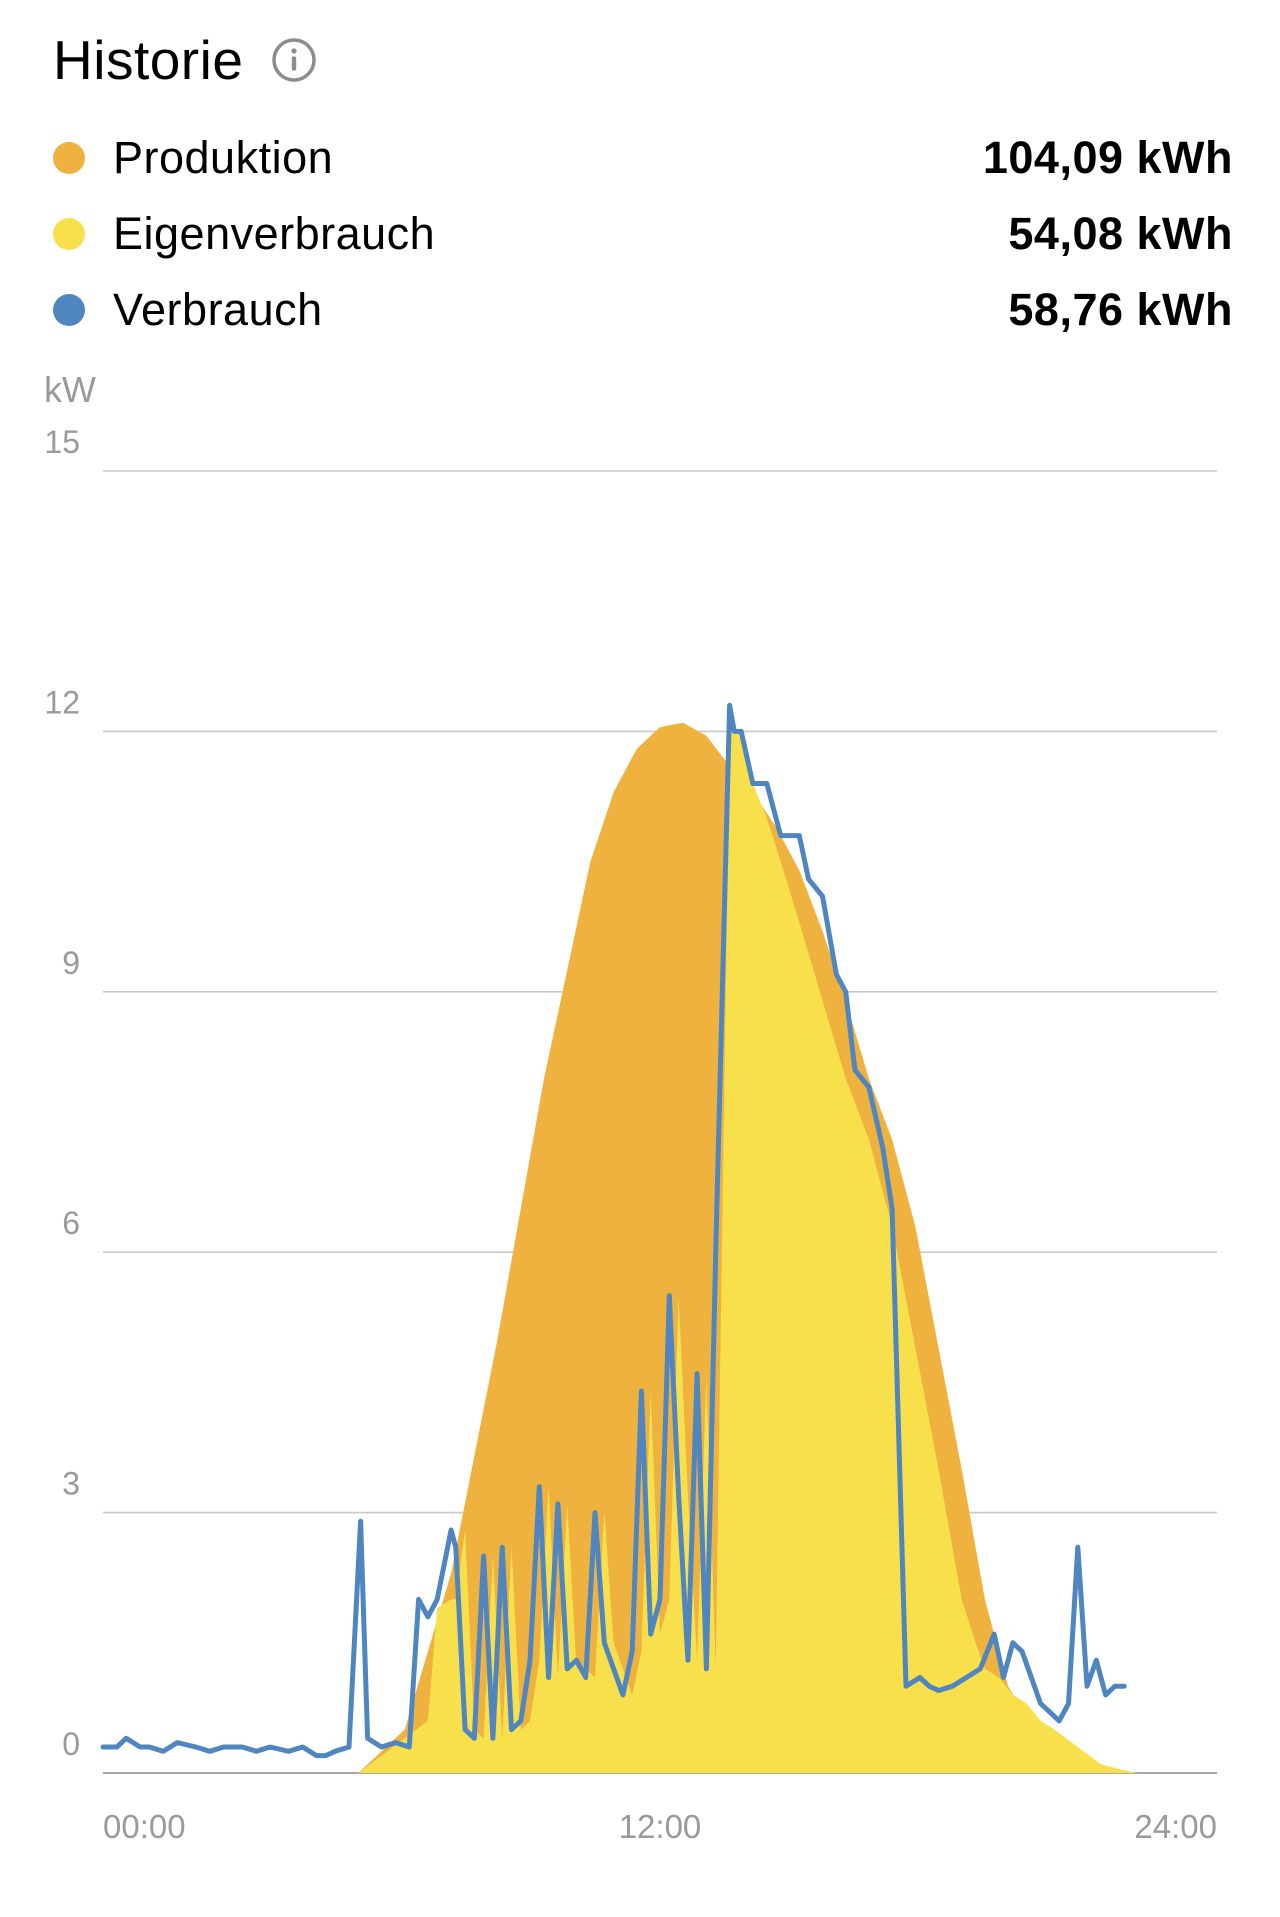 The width and height of the screenshot is (1280, 1917). Describe the element at coordinates (69, 234) in the screenshot. I see `eigenverbrauch-dot` at that location.